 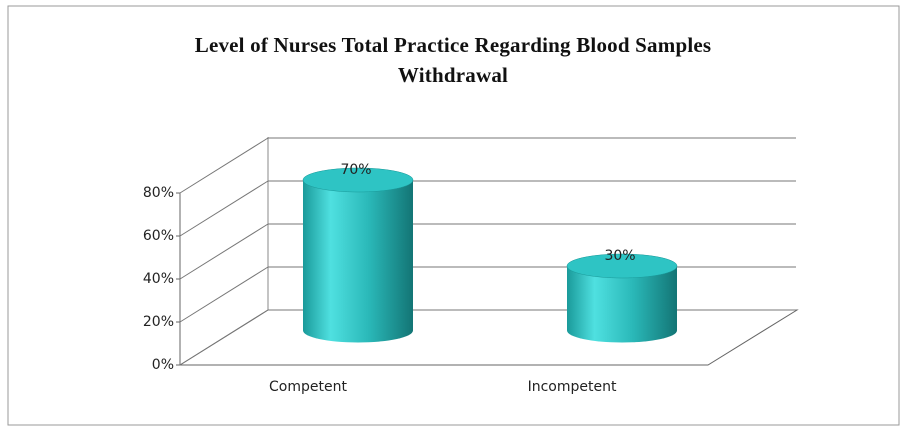 I want to click on value-label: 30%, so click(x=619, y=256).